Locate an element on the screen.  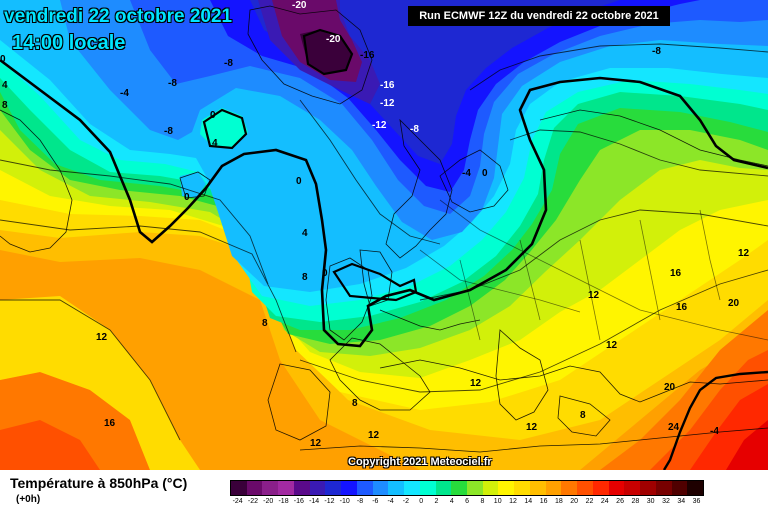
legend-label: 8 is located at coordinates (482, 501).